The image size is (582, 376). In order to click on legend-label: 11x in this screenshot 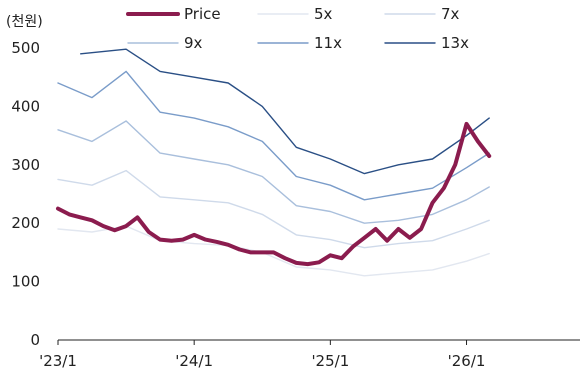, I will do `click(328, 43)`.